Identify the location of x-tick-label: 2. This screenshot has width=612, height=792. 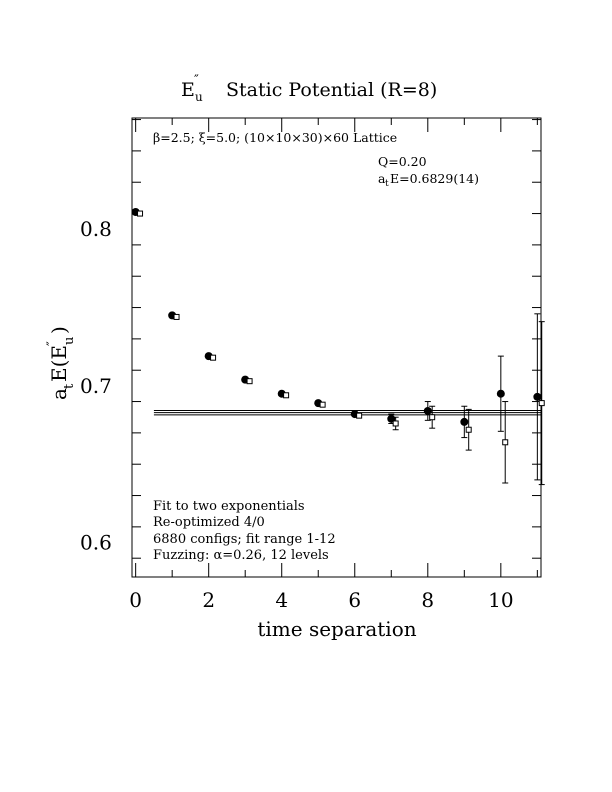
(208, 600).